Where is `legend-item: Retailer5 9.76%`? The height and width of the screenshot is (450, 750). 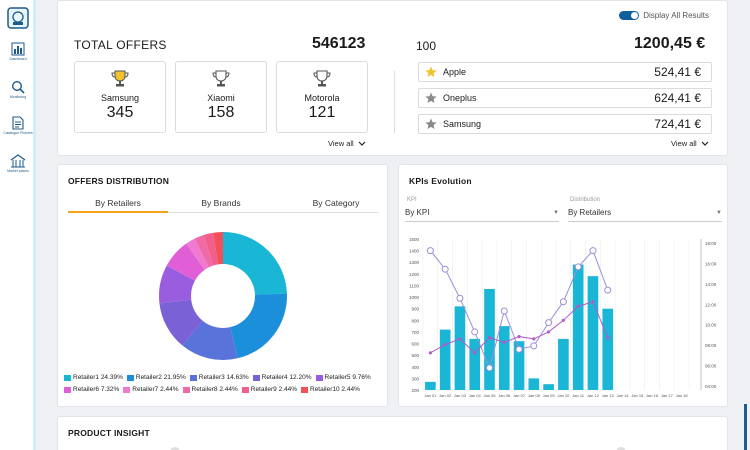
legend-item: Retailer5 9.76% is located at coordinates (343, 377).